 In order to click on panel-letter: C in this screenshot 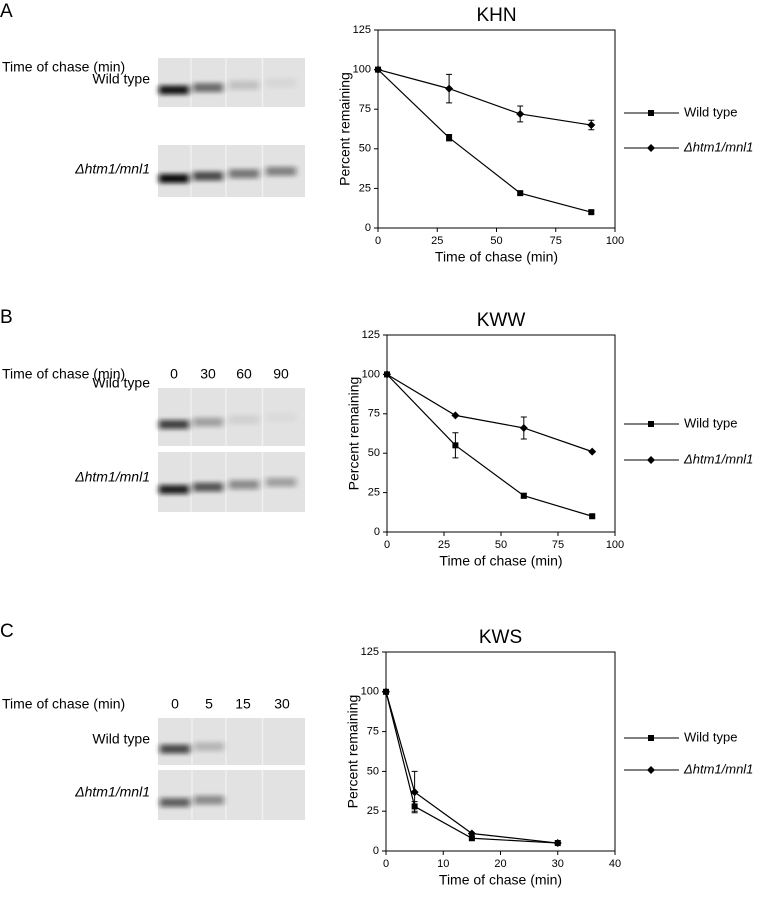, I will do `click(7, 631)`.